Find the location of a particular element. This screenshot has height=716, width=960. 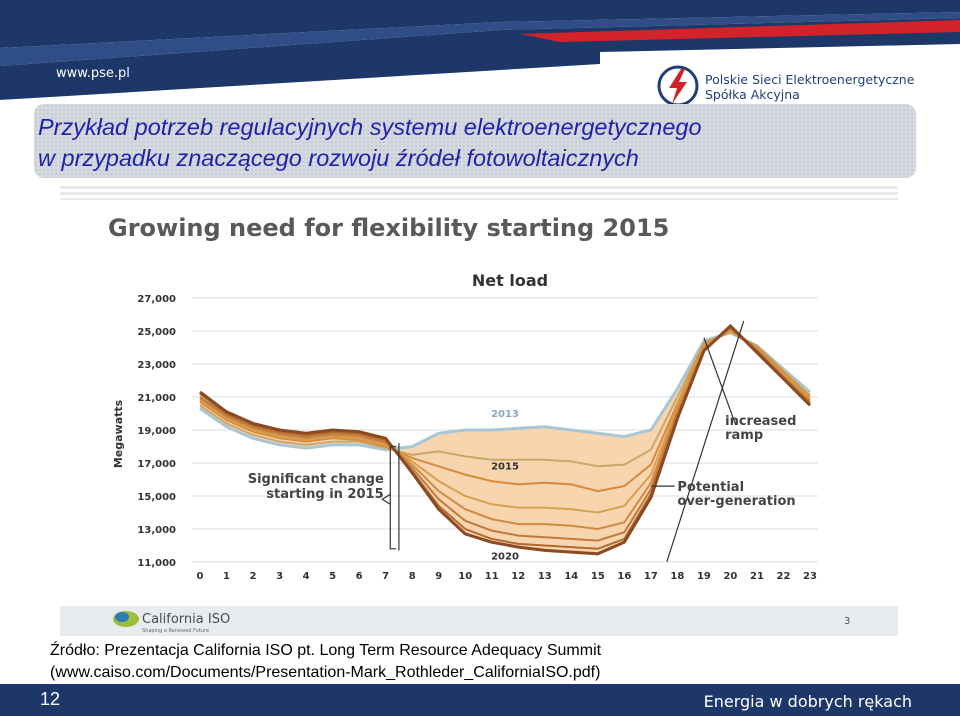

footer-band is located at coordinates (480, 700).